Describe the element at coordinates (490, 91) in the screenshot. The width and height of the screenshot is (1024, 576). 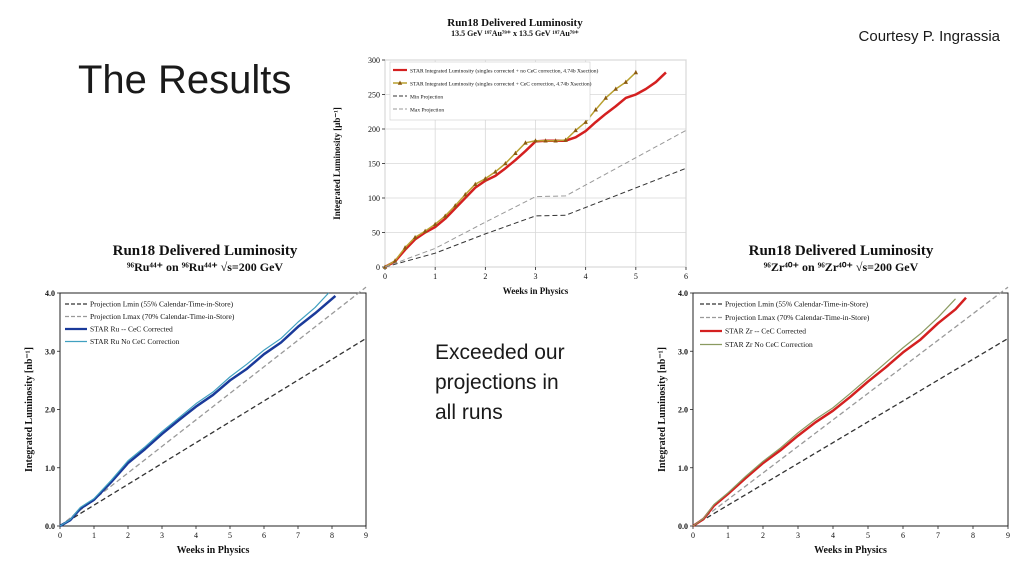
I see `legend-box` at that location.